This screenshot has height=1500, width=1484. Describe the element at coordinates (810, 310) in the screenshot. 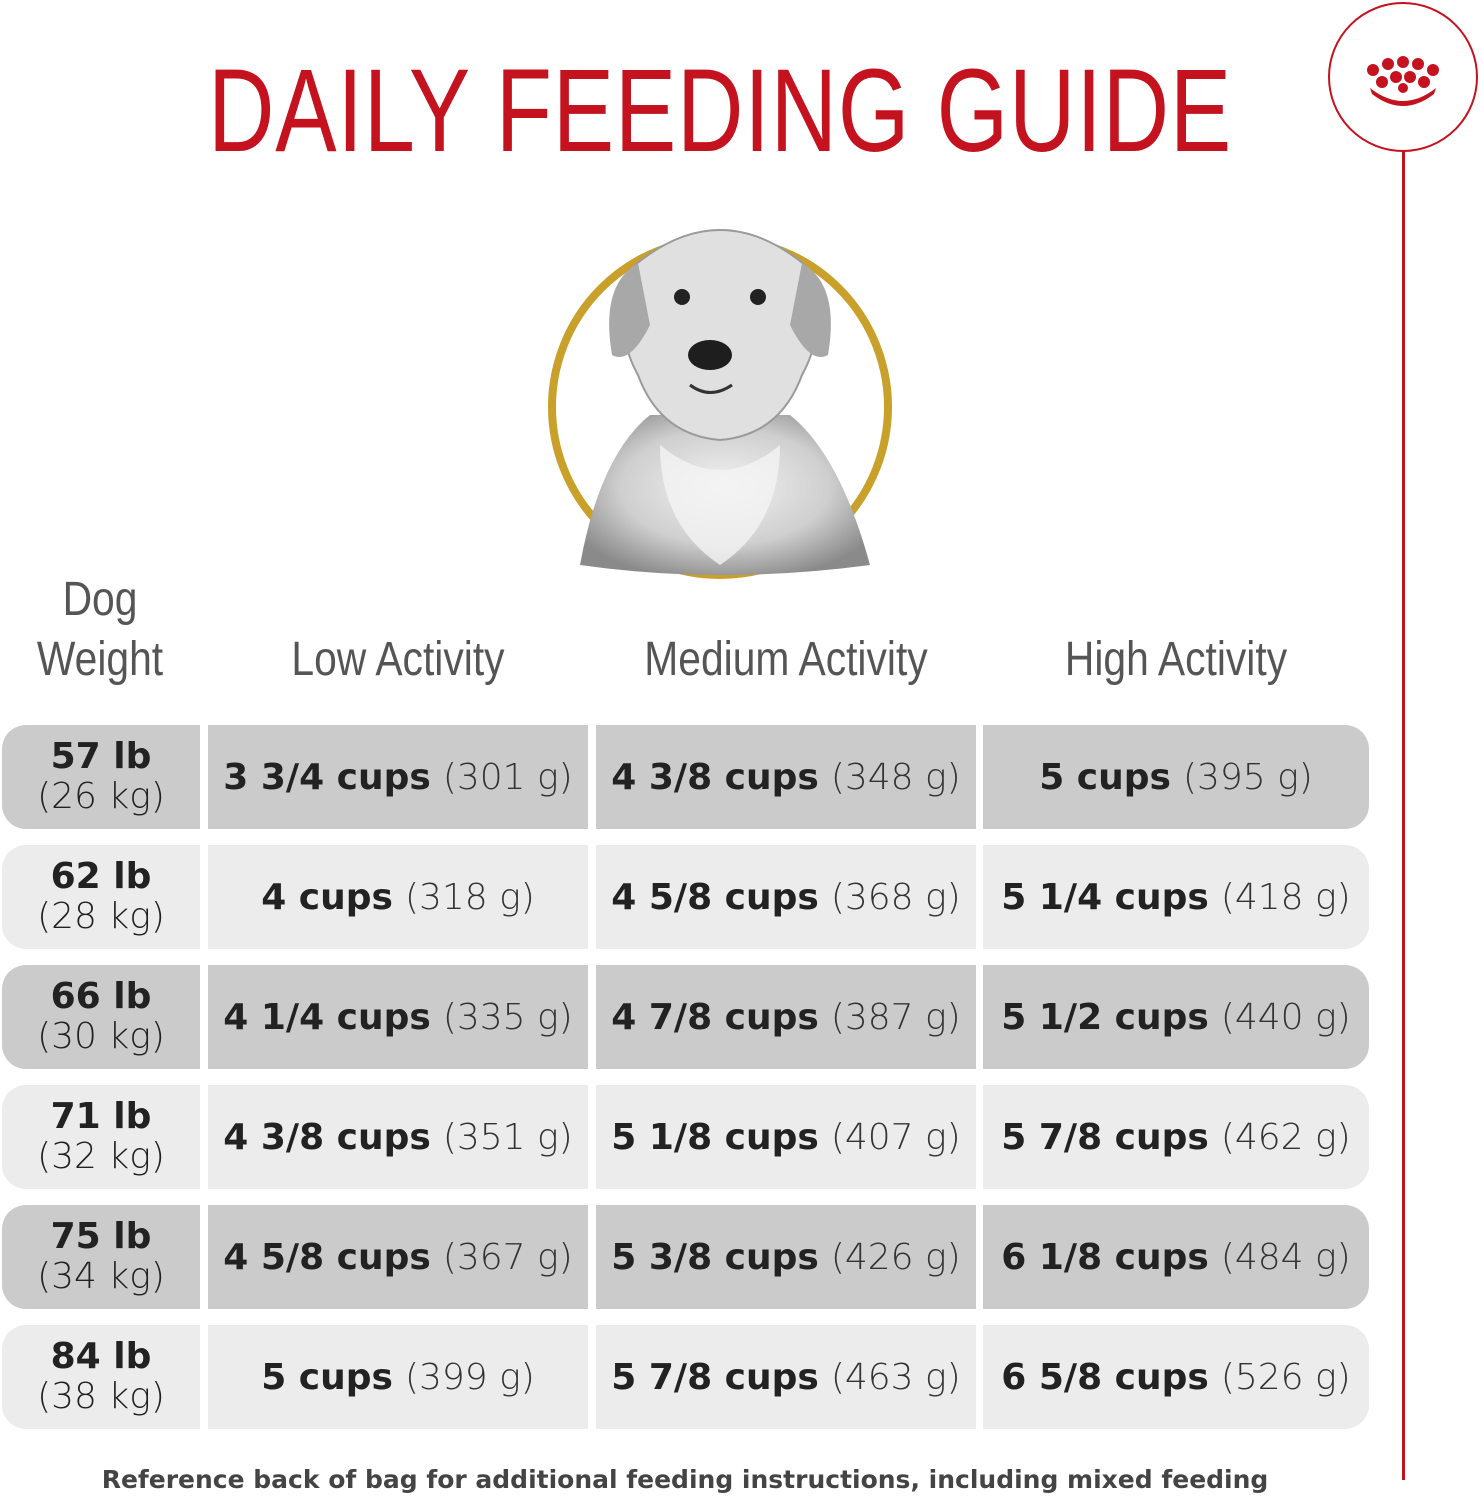

I see `dog-right-ear` at that location.